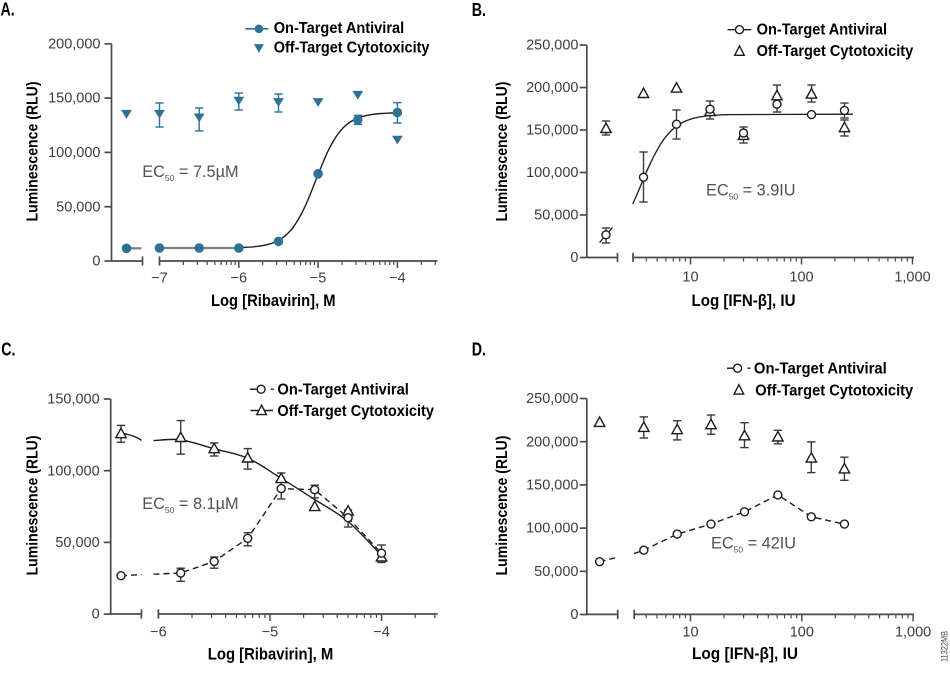 This screenshot has width=950, height=673. I want to click on svg-text: A., so click(8, 10).